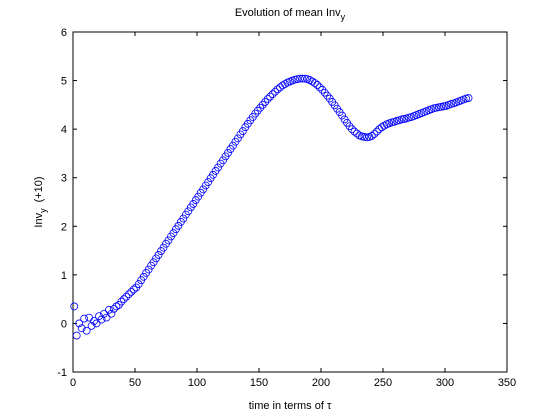 The width and height of the screenshot is (560, 420). What do you see at coordinates (43, 210) in the screenshot?
I see `ylabel-subscript: y` at bounding box center [43, 210].